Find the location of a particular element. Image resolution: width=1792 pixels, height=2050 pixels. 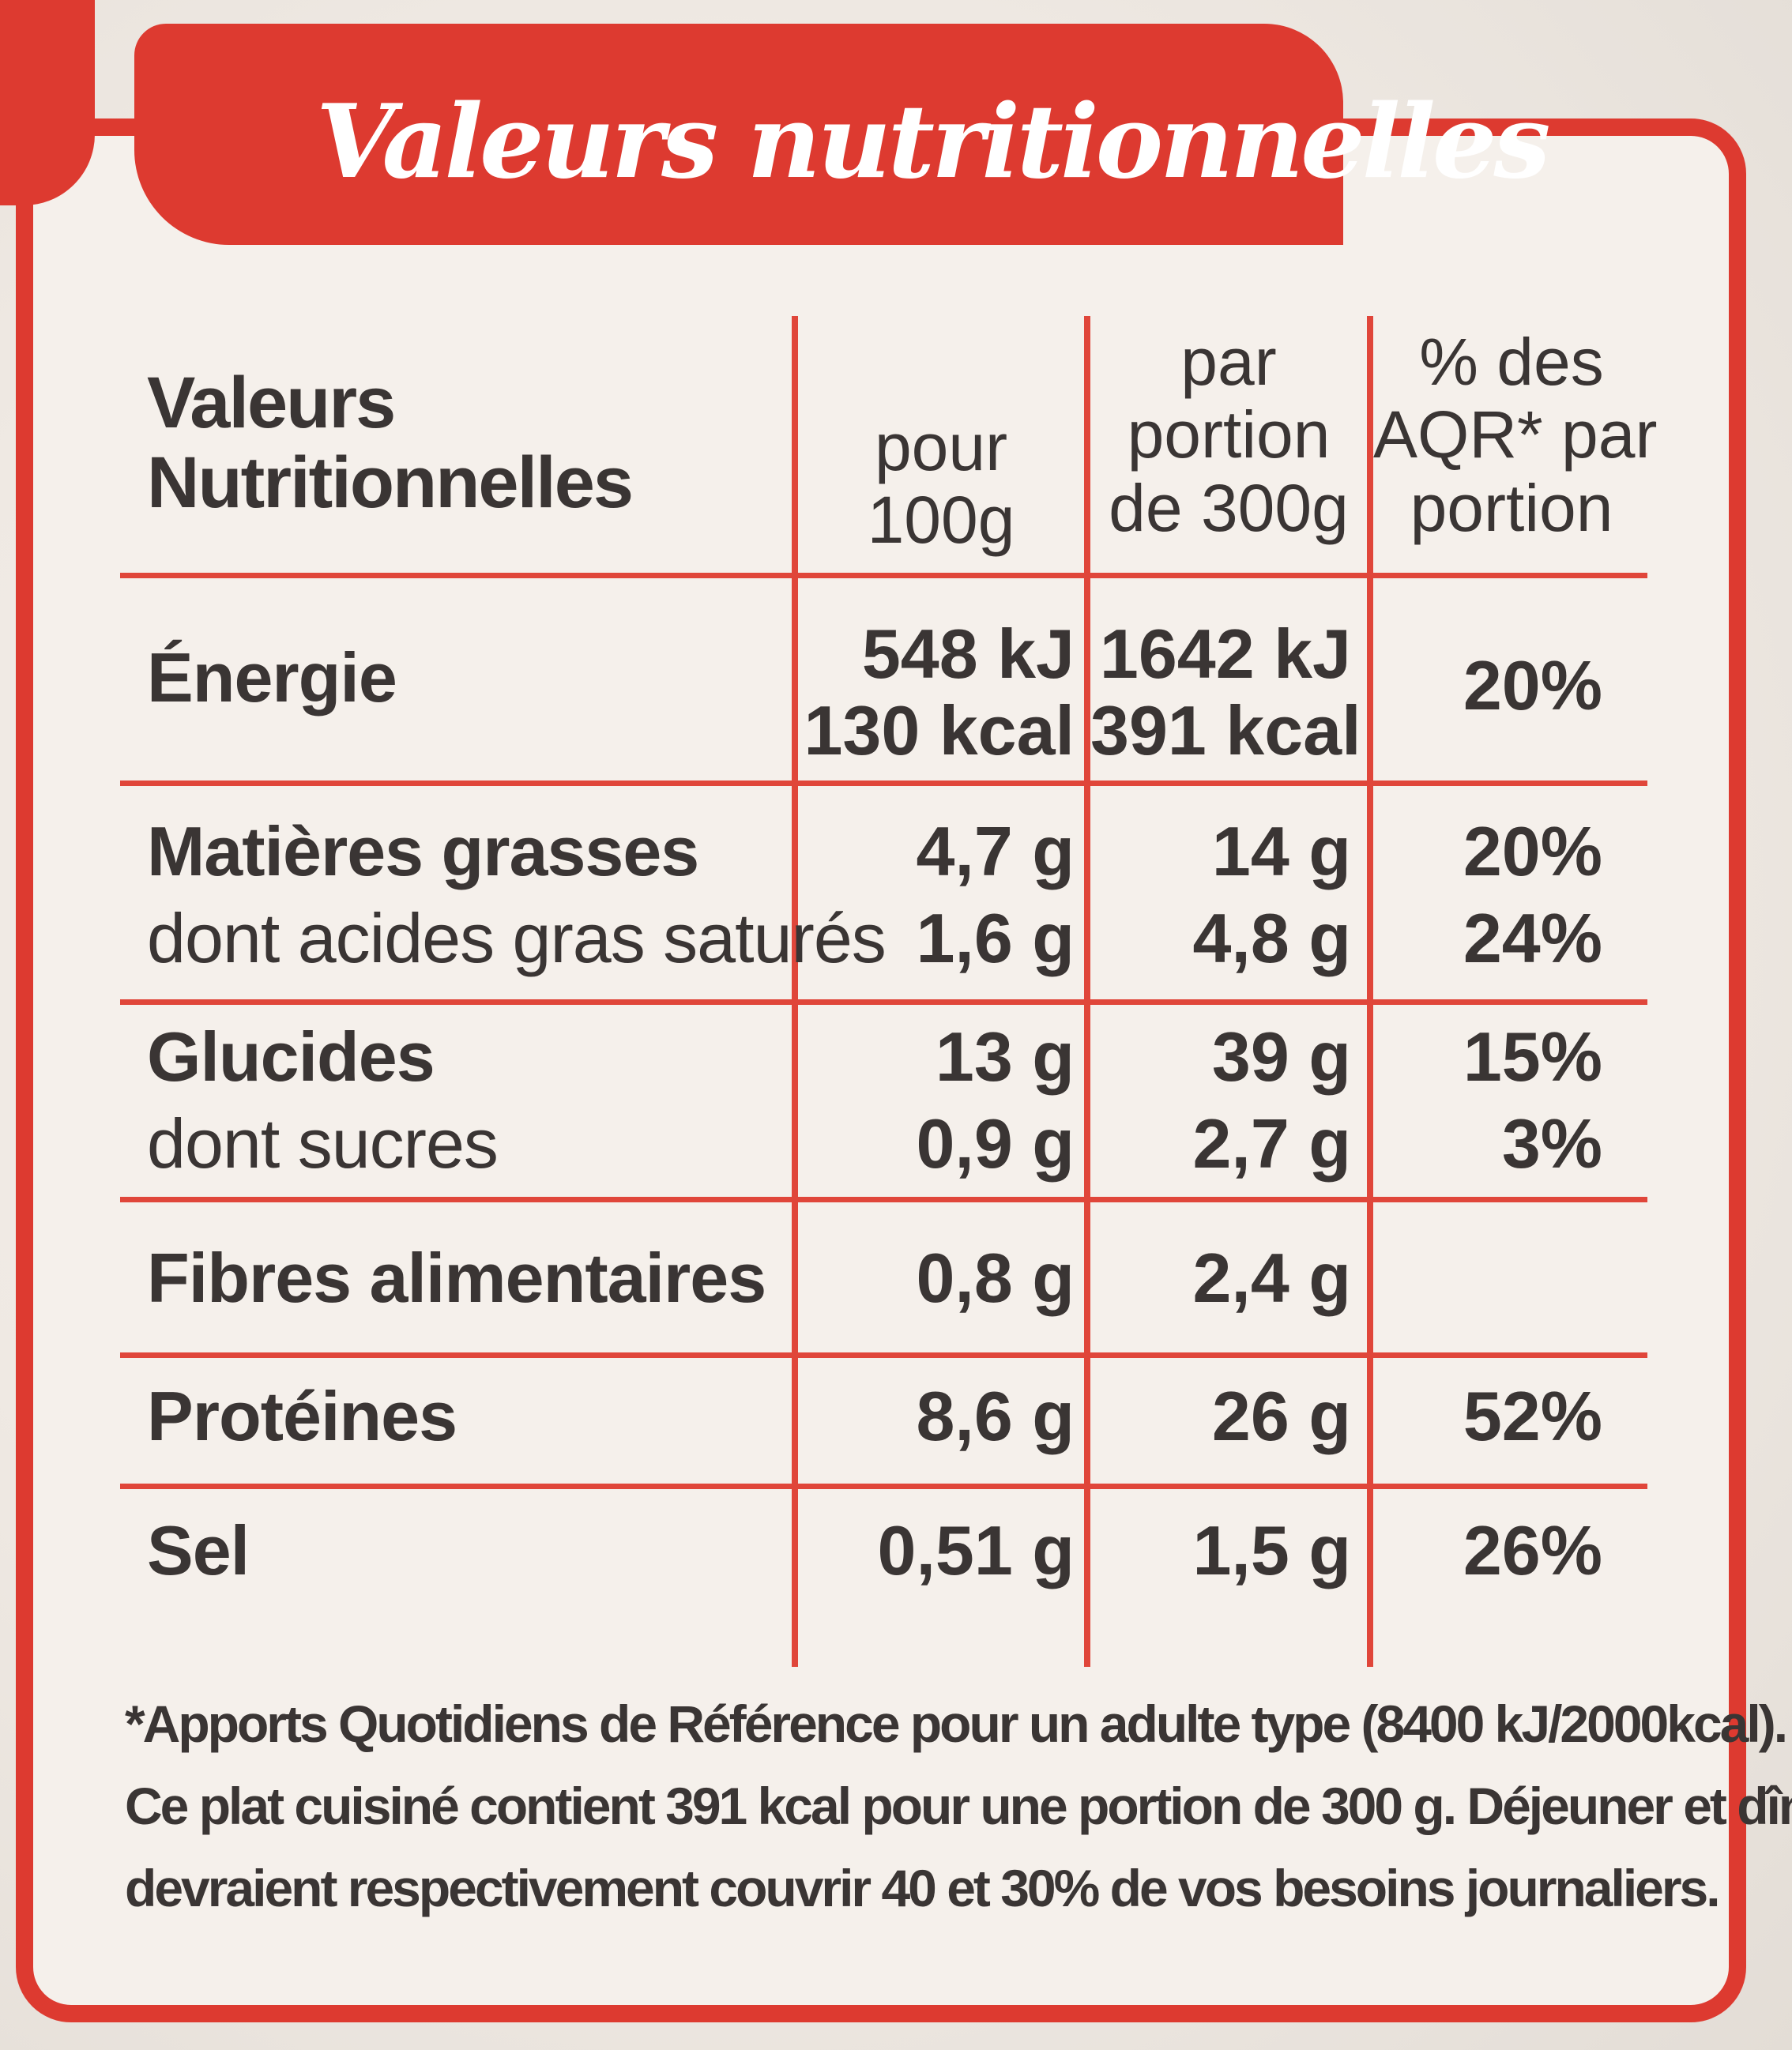

energie-portion: 1642 kJ 391 kcal is located at coordinates (1225, 692).